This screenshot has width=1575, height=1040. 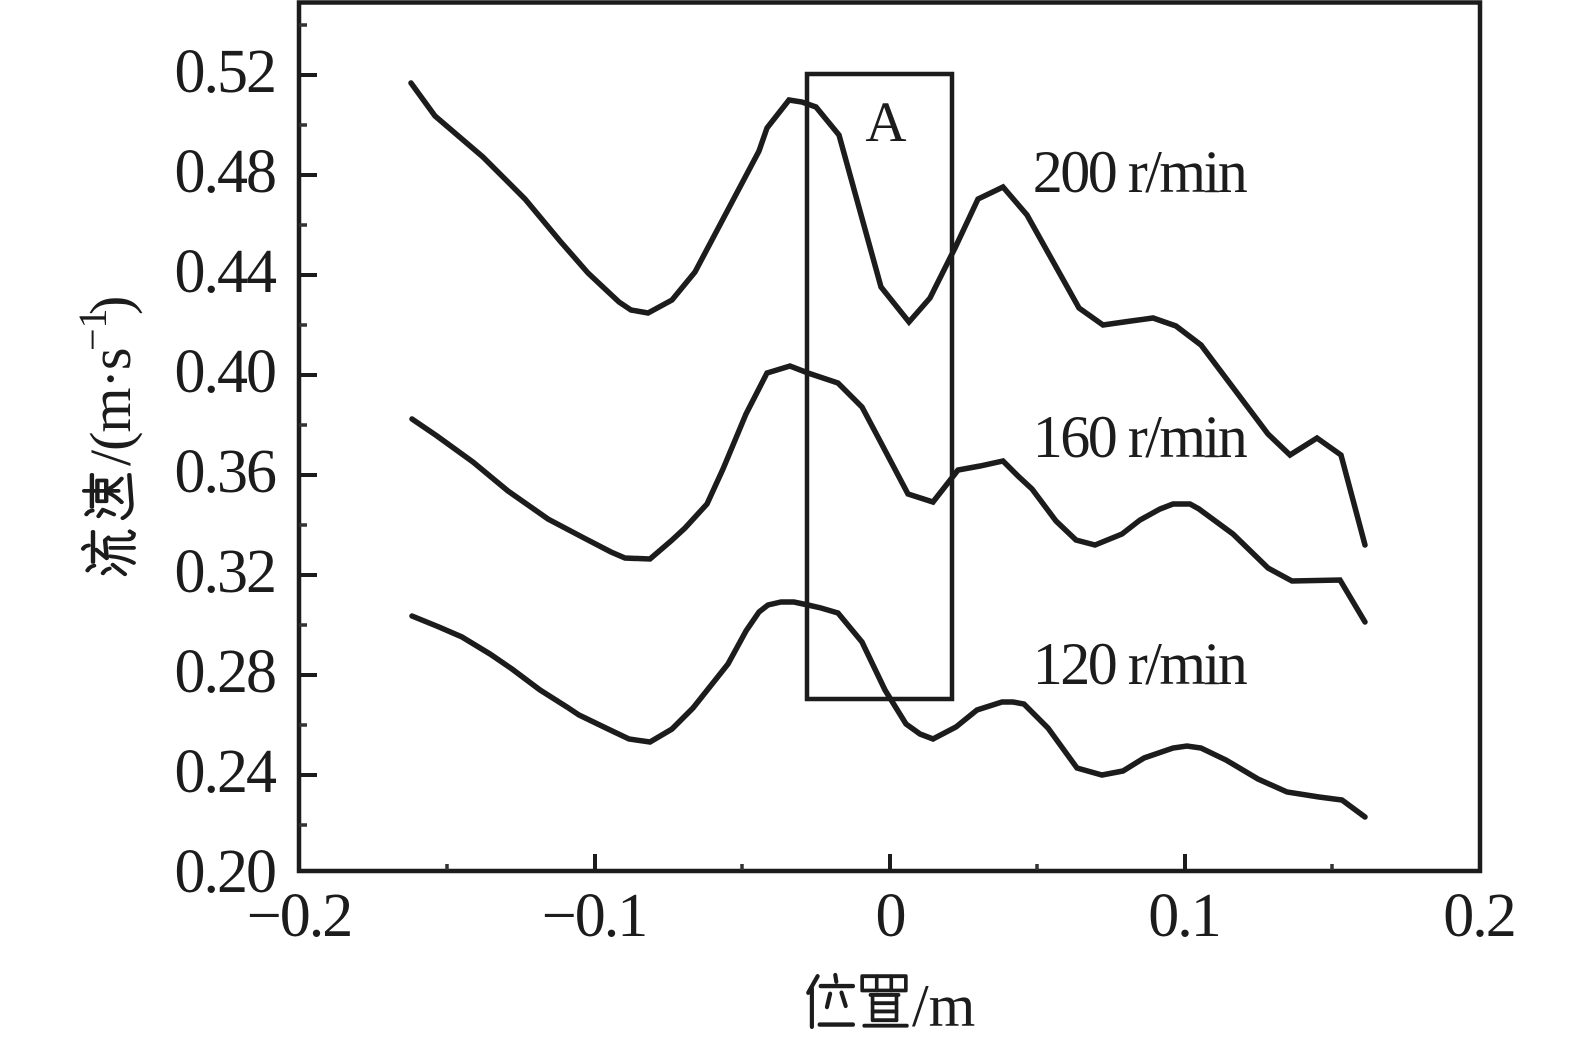 What do you see at coordinates (943, 1006) in the screenshot?
I see `svg-text: /m` at bounding box center [943, 1006].